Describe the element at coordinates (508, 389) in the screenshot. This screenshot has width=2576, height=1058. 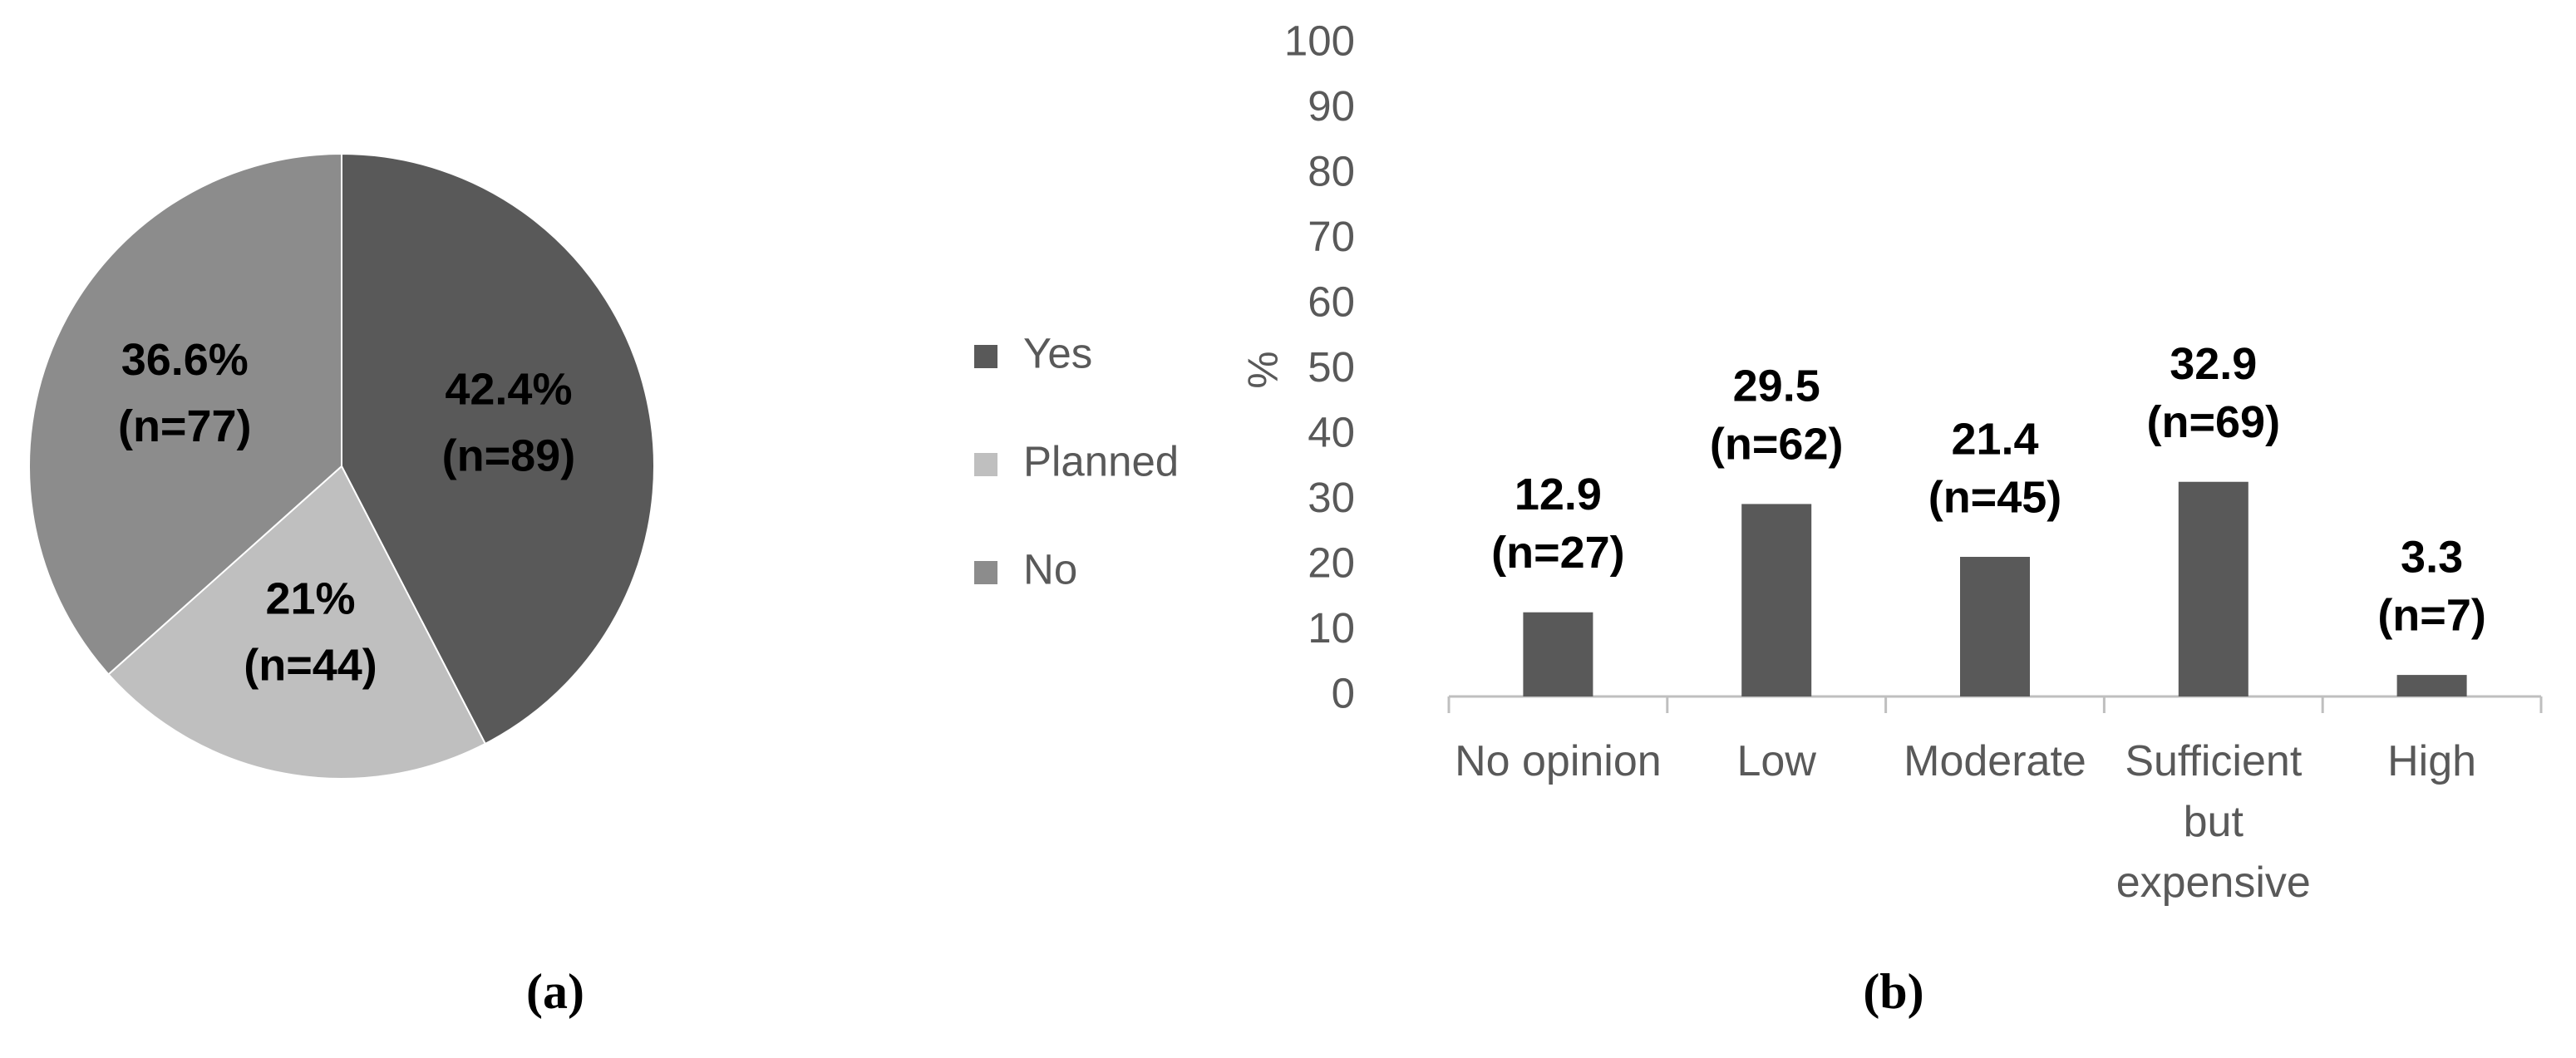
I see `slice-value-label: 42.4%` at that location.